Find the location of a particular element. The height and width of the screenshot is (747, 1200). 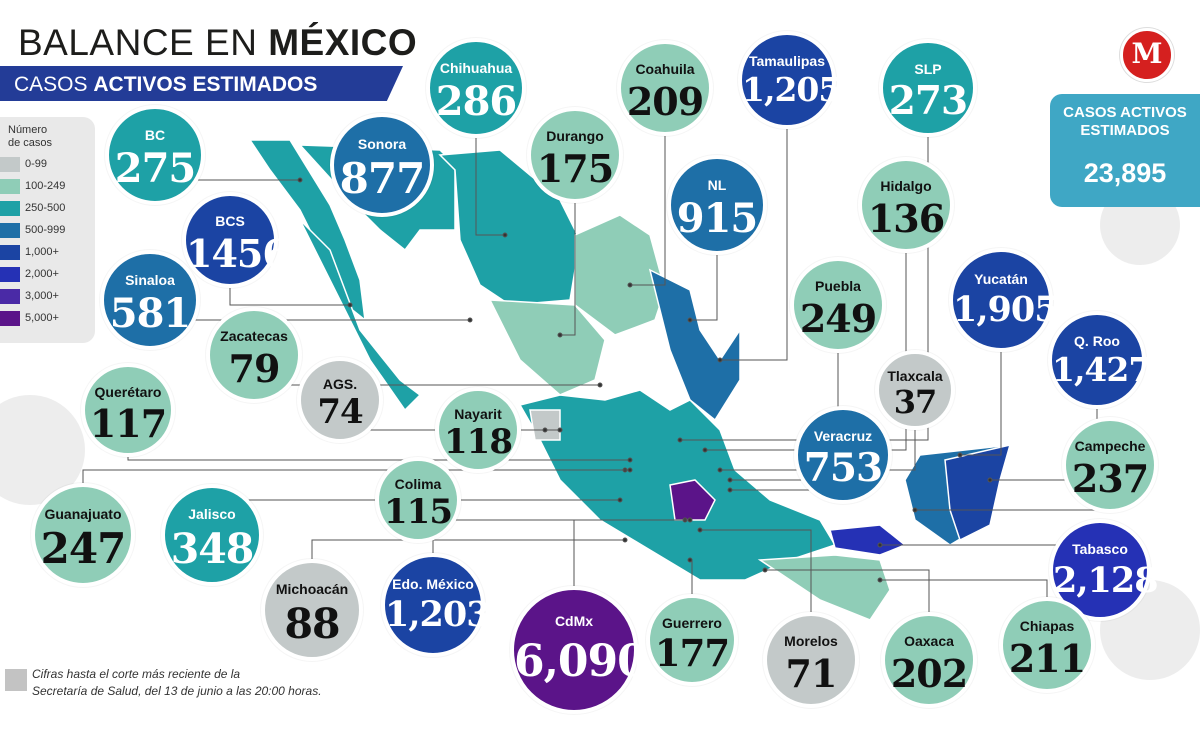

state-bubble: SLP 273 is located at coordinates (928, 88).